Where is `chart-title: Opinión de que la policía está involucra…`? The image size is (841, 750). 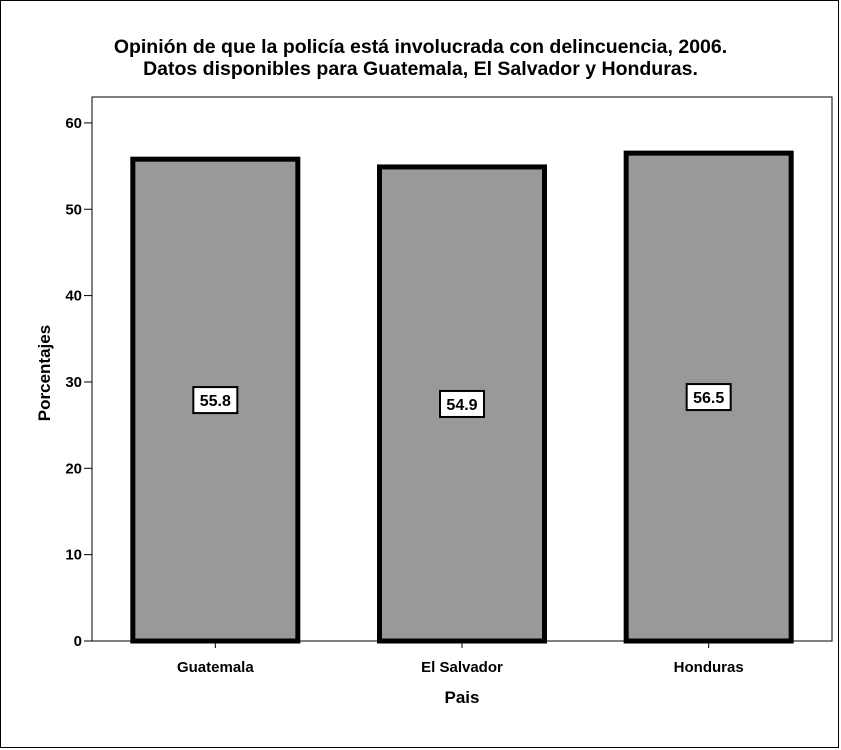
chart-title: Opinión de que la policía está involucra… is located at coordinates (420, 58).